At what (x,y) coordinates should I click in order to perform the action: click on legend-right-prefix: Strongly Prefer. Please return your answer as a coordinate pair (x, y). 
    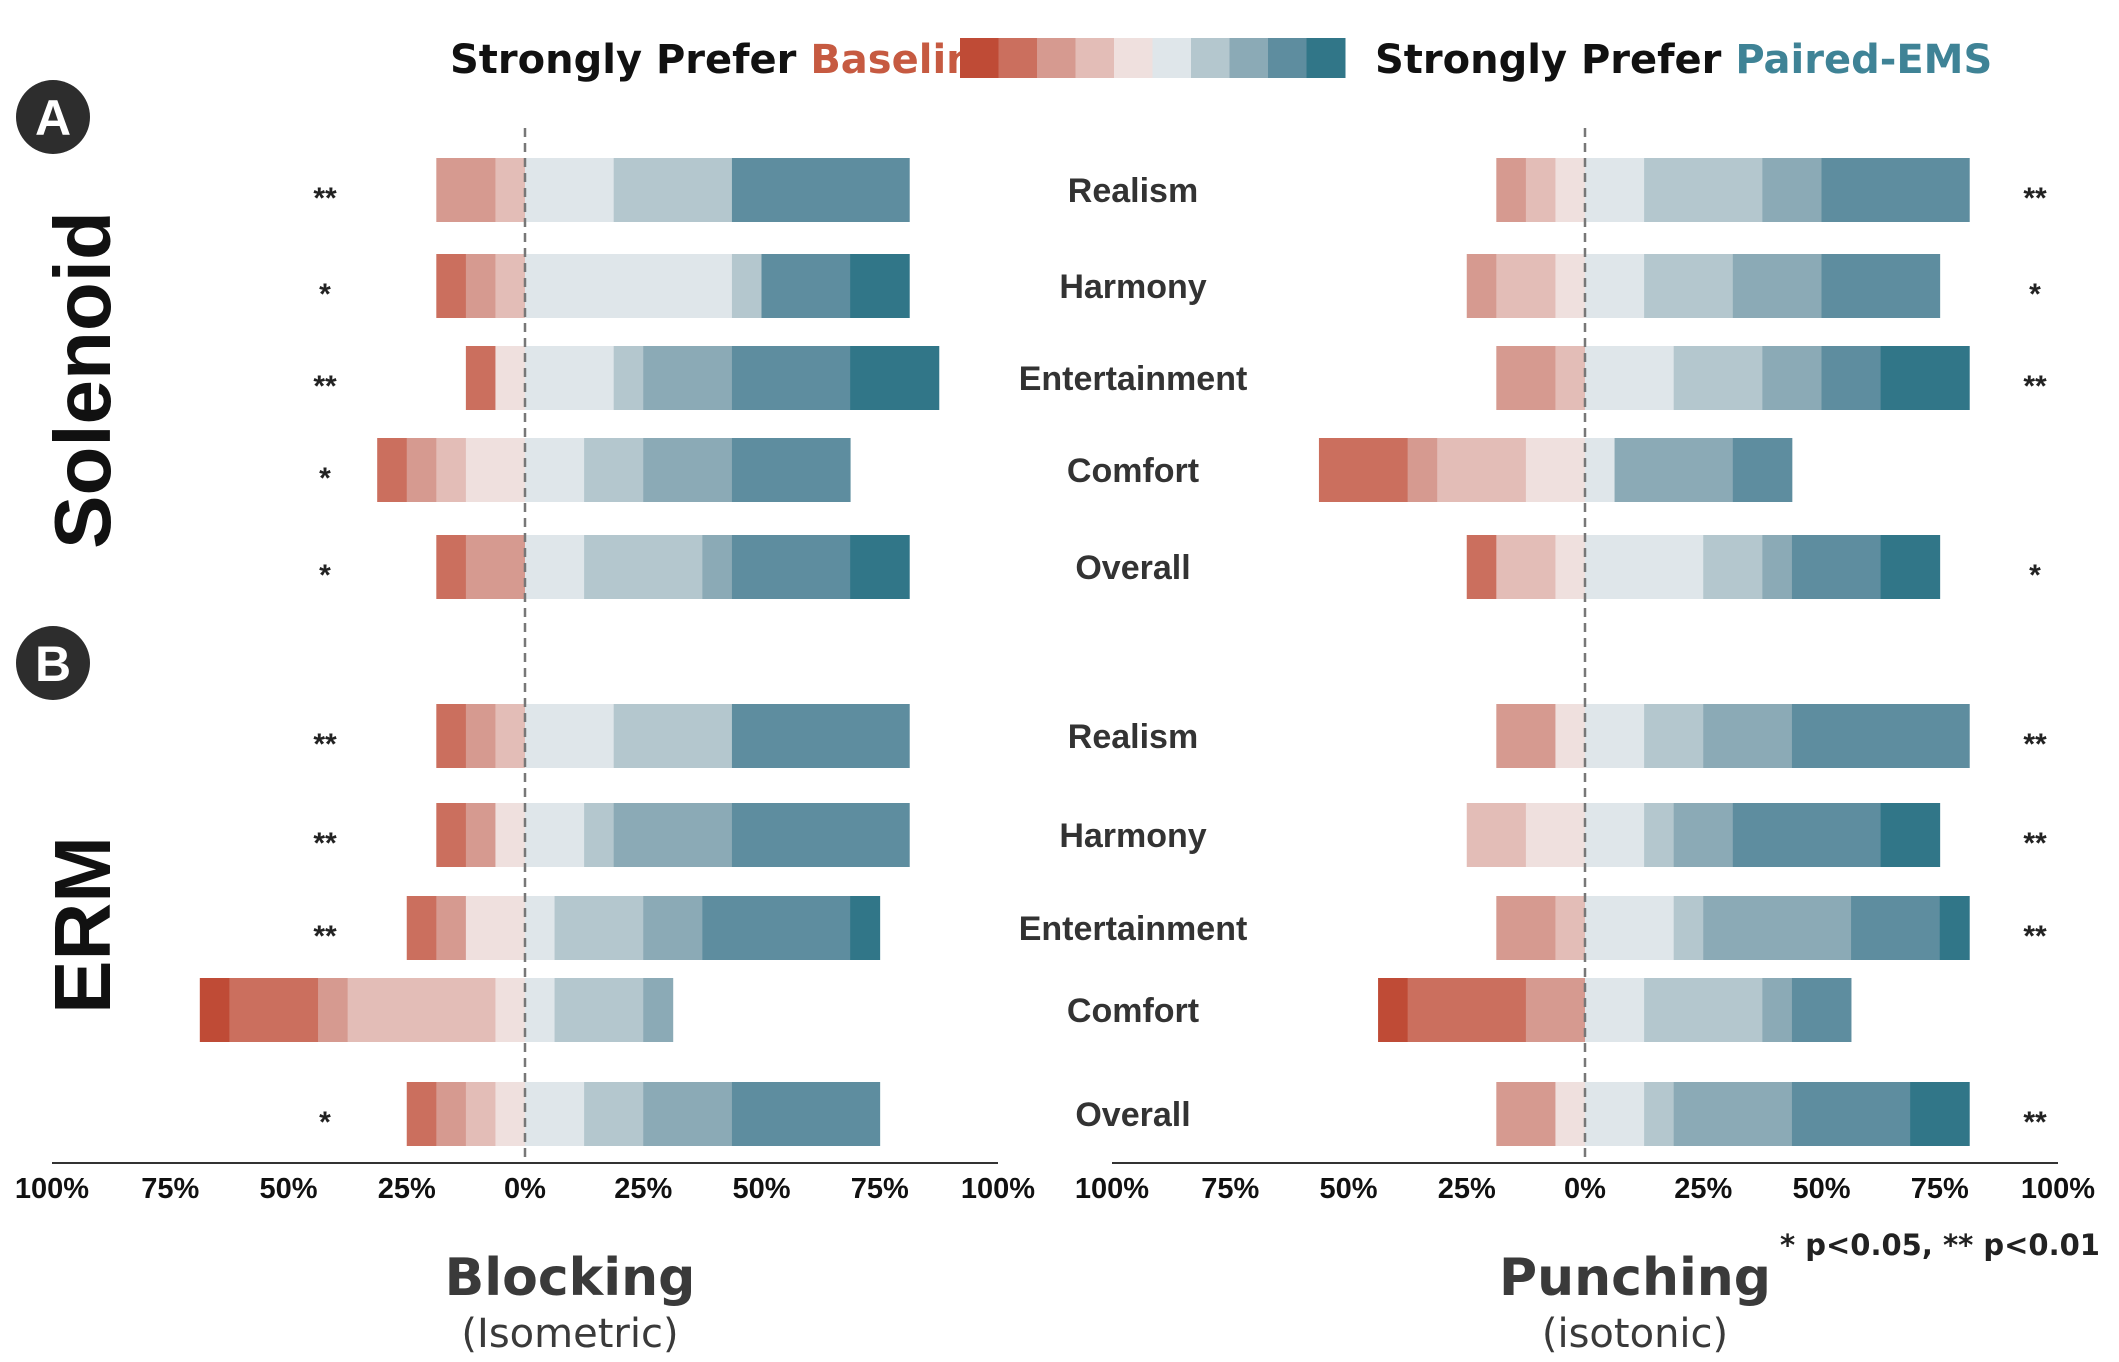
    Looking at the image, I should click on (1555, 60).